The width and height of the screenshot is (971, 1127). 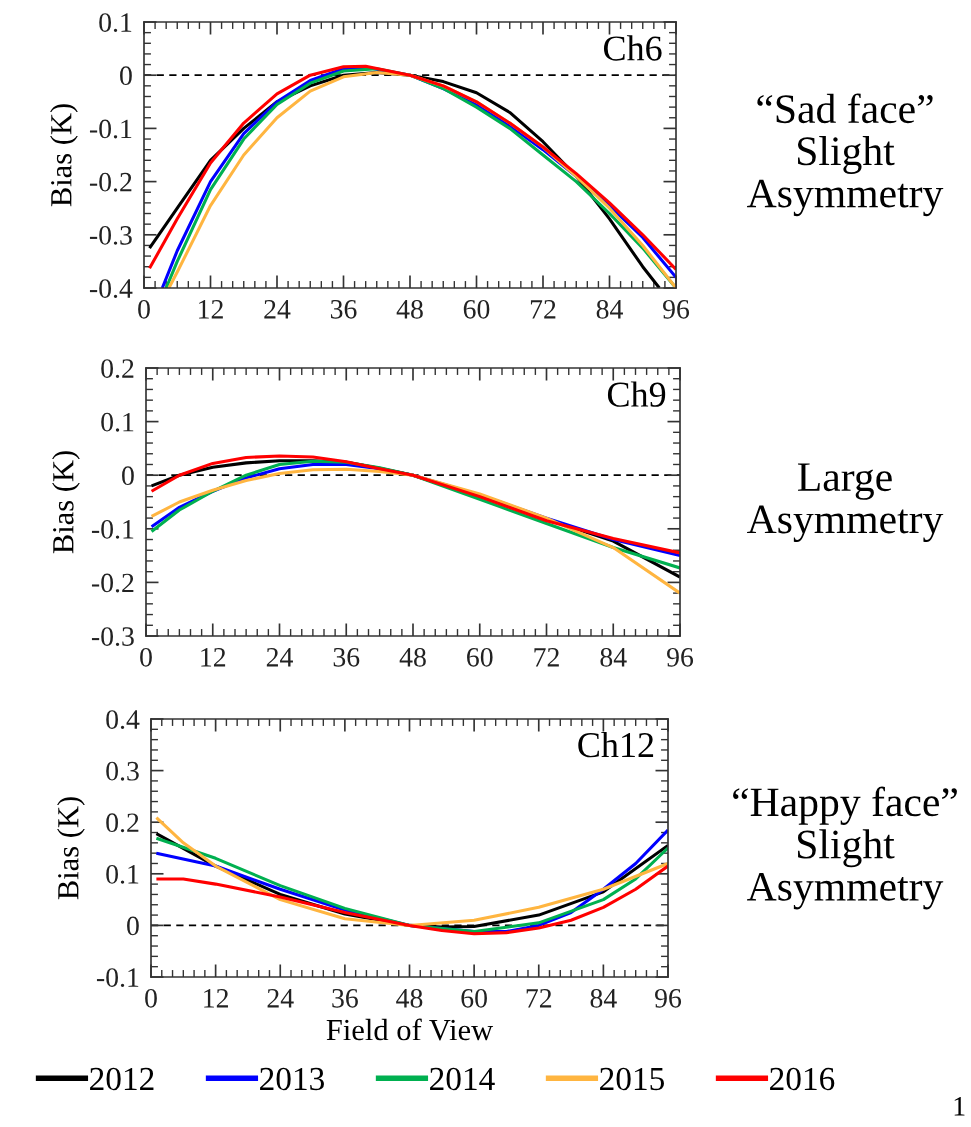 What do you see at coordinates (636, 394) in the screenshot?
I see `annotation: Ch9` at bounding box center [636, 394].